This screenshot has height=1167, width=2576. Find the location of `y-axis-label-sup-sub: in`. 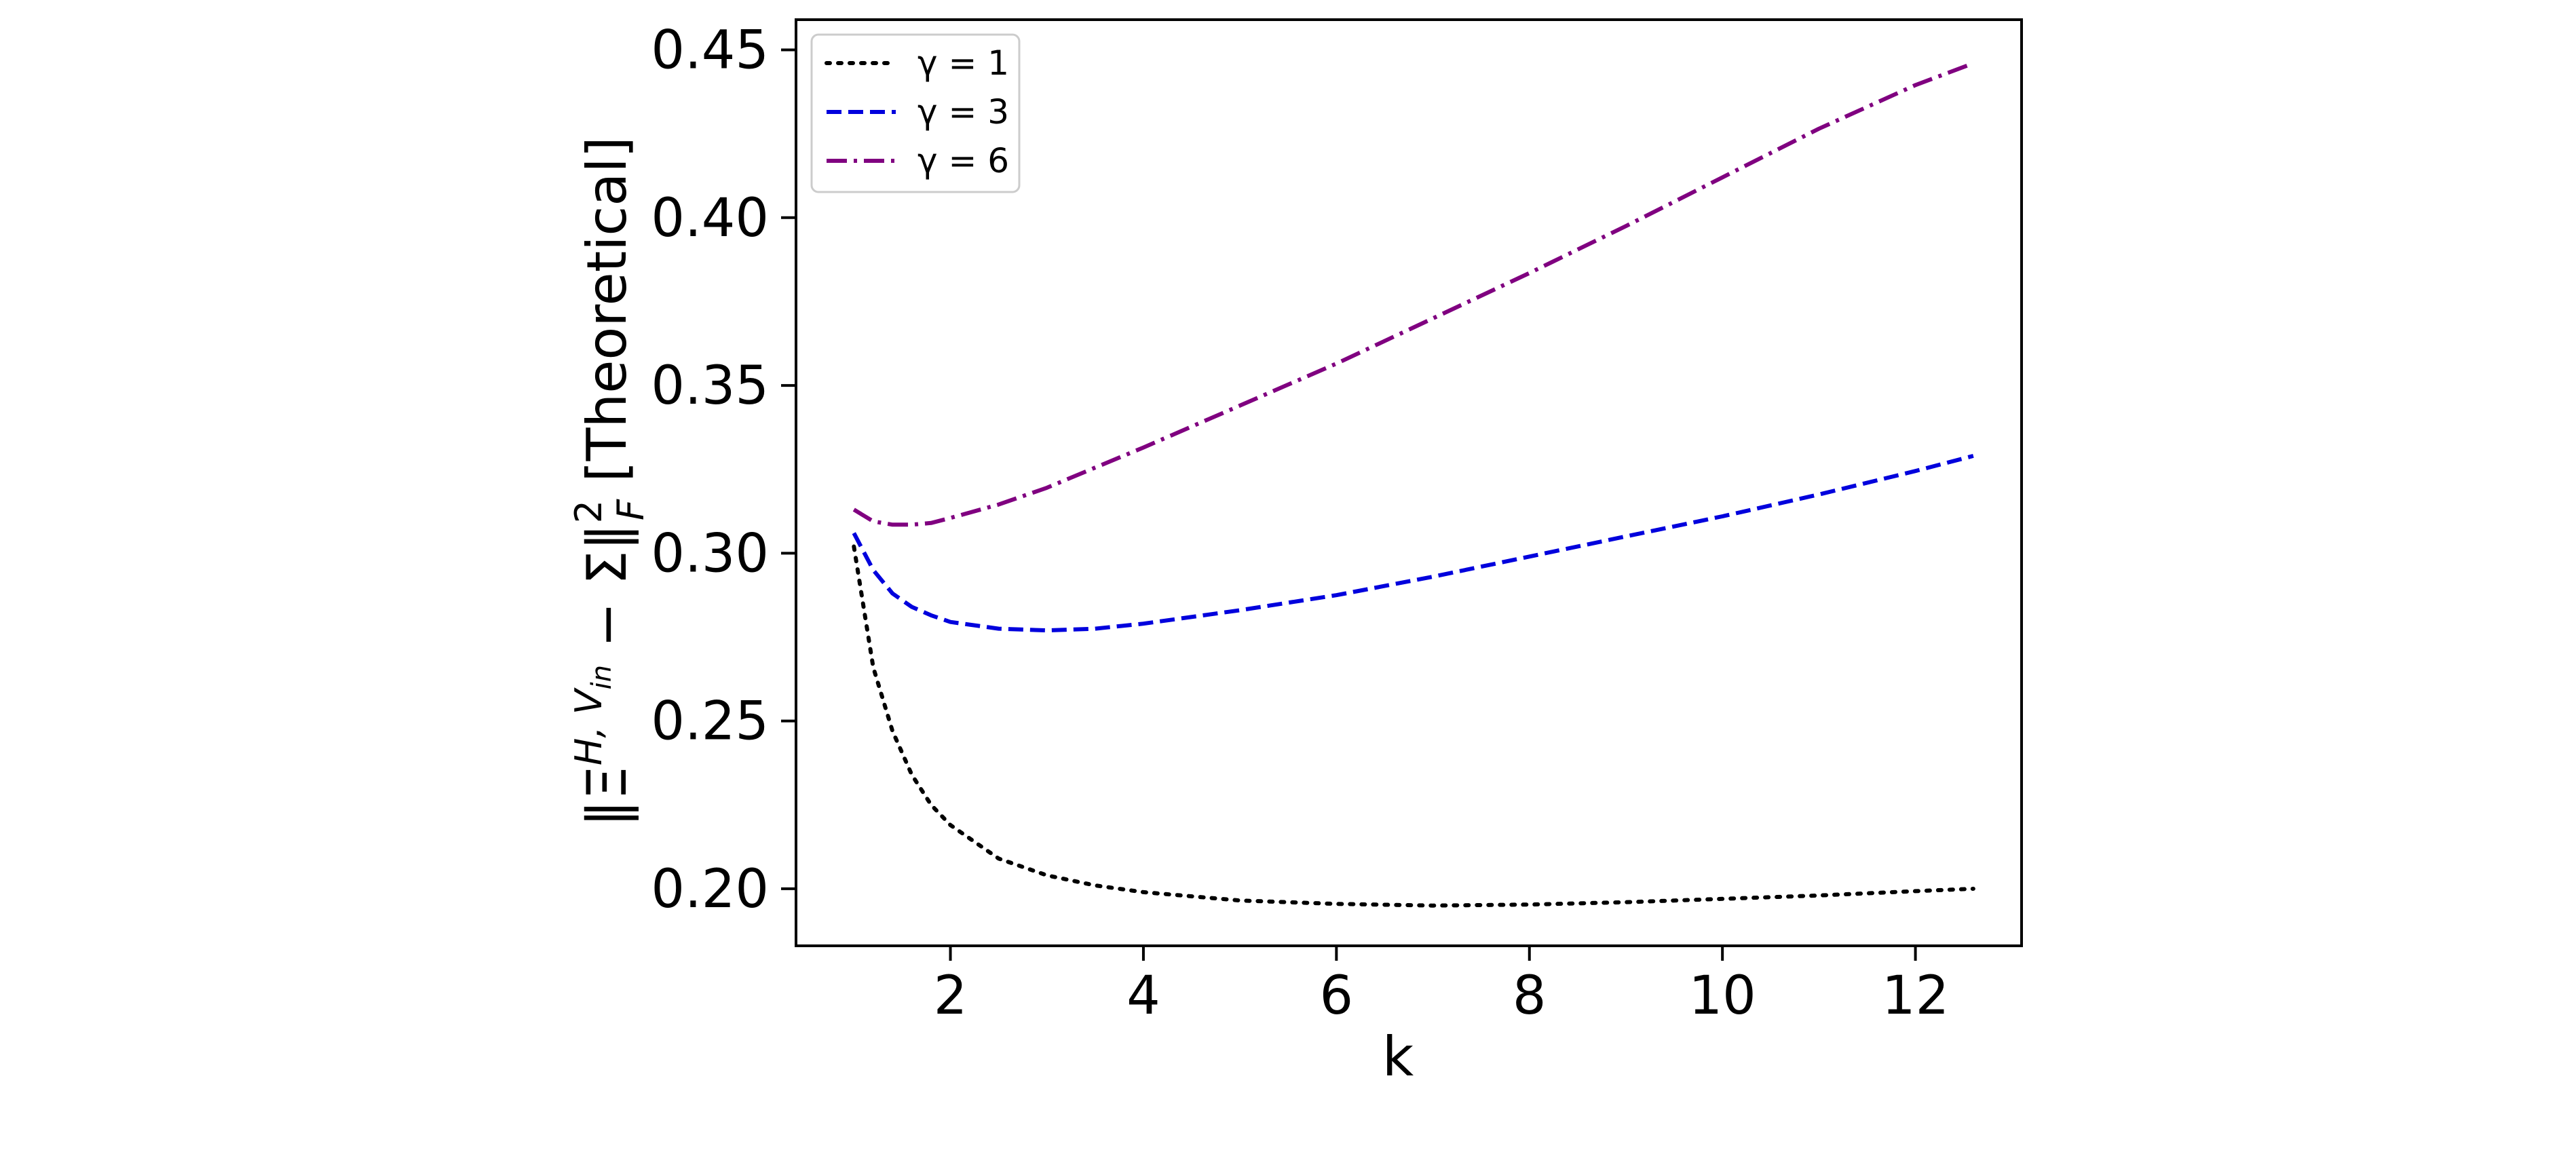

y-axis-label-sup-sub: in is located at coordinates (602, 677).